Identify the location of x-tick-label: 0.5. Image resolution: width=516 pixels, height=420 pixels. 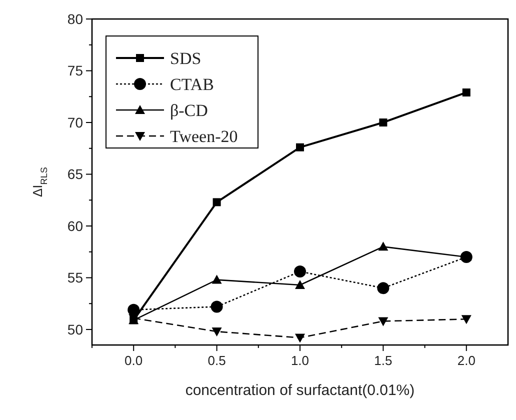
(217, 360).